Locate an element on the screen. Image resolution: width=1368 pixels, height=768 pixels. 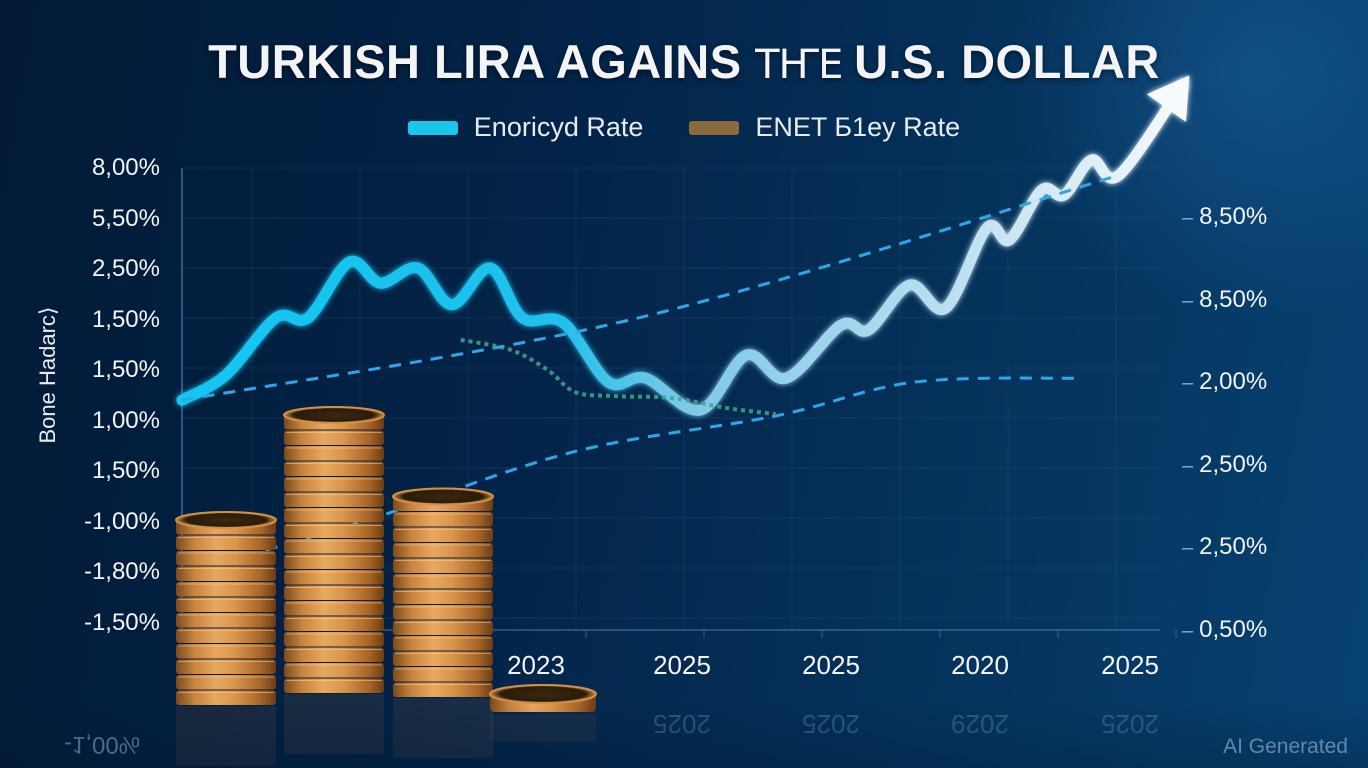
y-tick-left: -1,80% is located at coordinates (121, 571).